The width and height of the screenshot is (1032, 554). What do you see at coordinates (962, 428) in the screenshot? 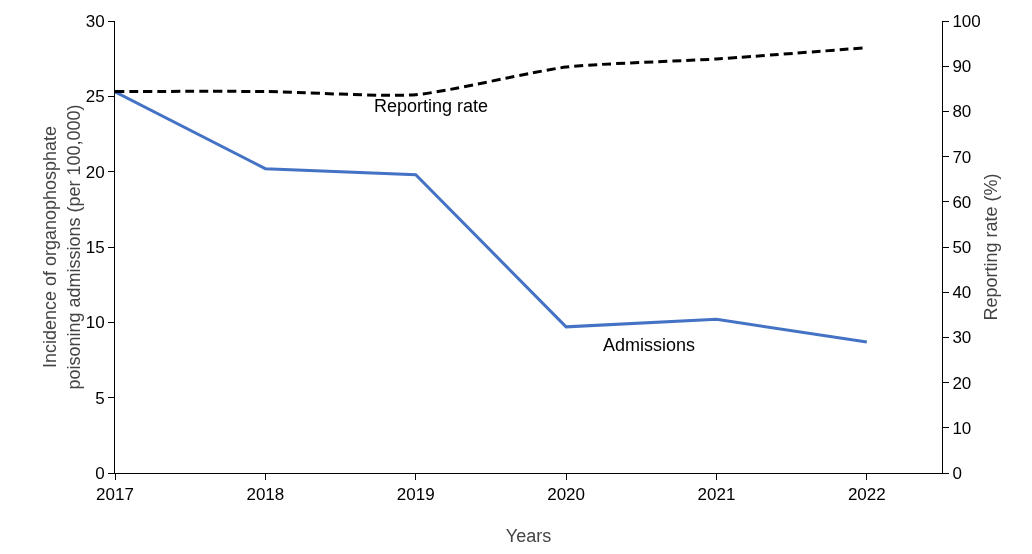
I see `y2-tick-label: 10` at bounding box center [962, 428].